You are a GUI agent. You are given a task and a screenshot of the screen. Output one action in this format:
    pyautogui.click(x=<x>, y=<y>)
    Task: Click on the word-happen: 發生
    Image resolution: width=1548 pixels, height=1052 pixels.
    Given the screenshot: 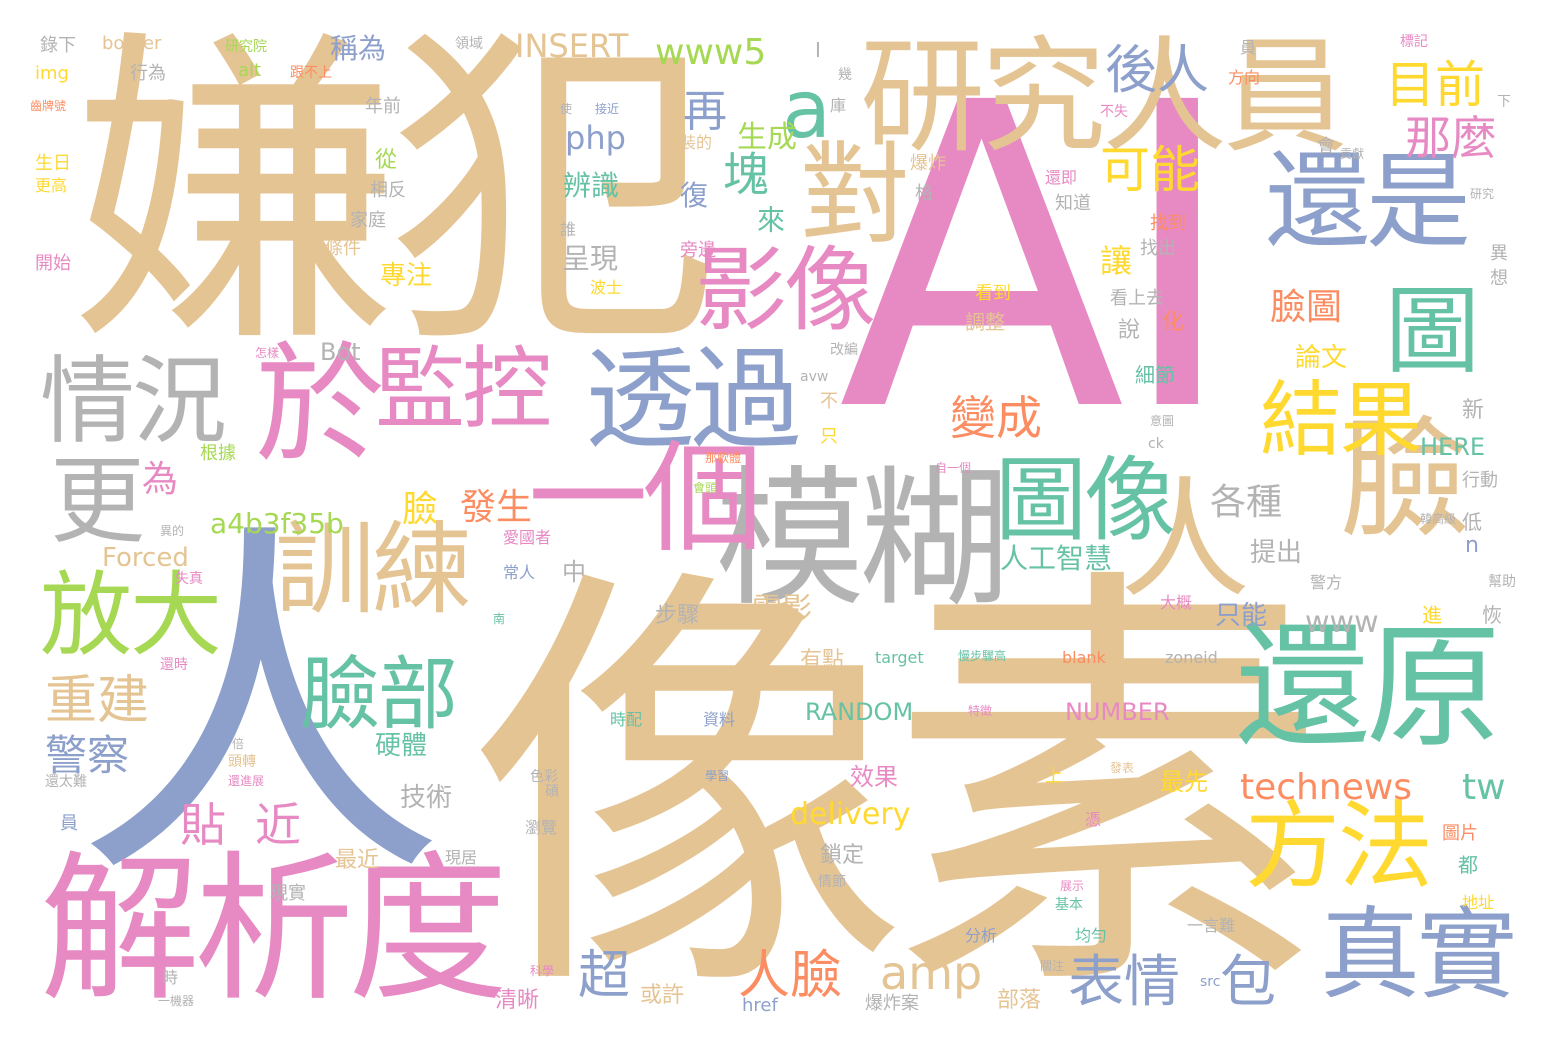 What is the action you would take?
    pyautogui.click(x=496, y=507)
    